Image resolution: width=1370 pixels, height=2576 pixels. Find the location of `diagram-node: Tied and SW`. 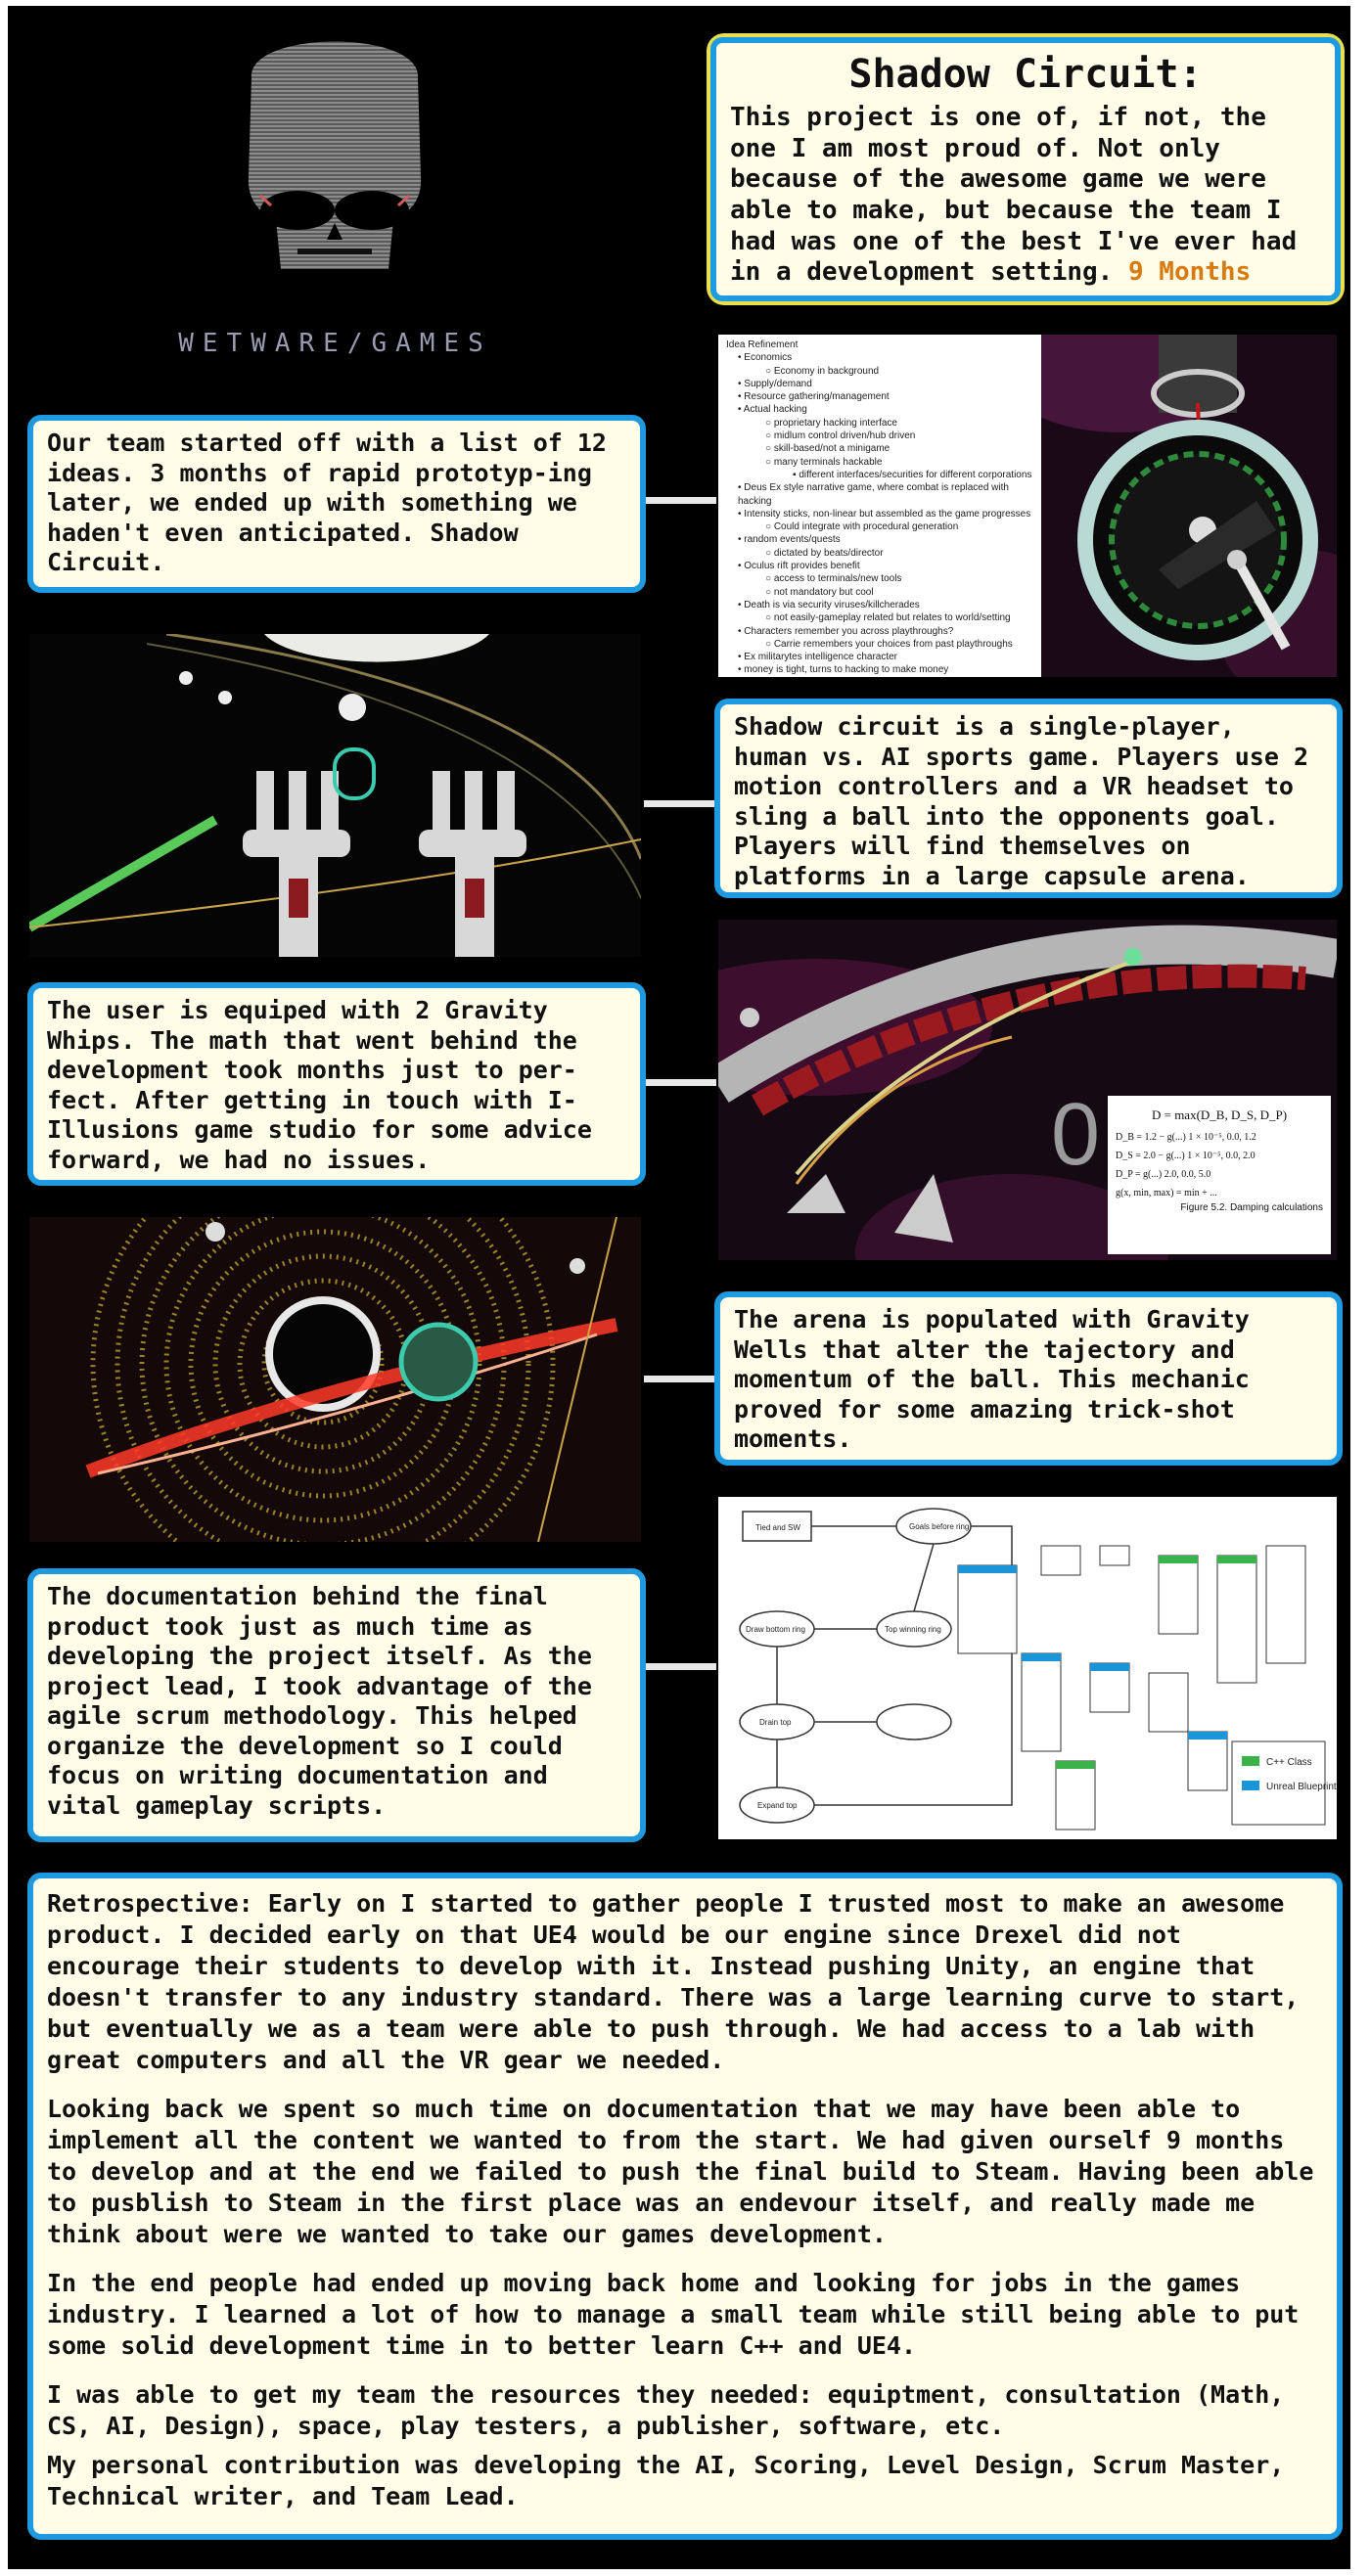

diagram-node: Tied and SW is located at coordinates (777, 1527).